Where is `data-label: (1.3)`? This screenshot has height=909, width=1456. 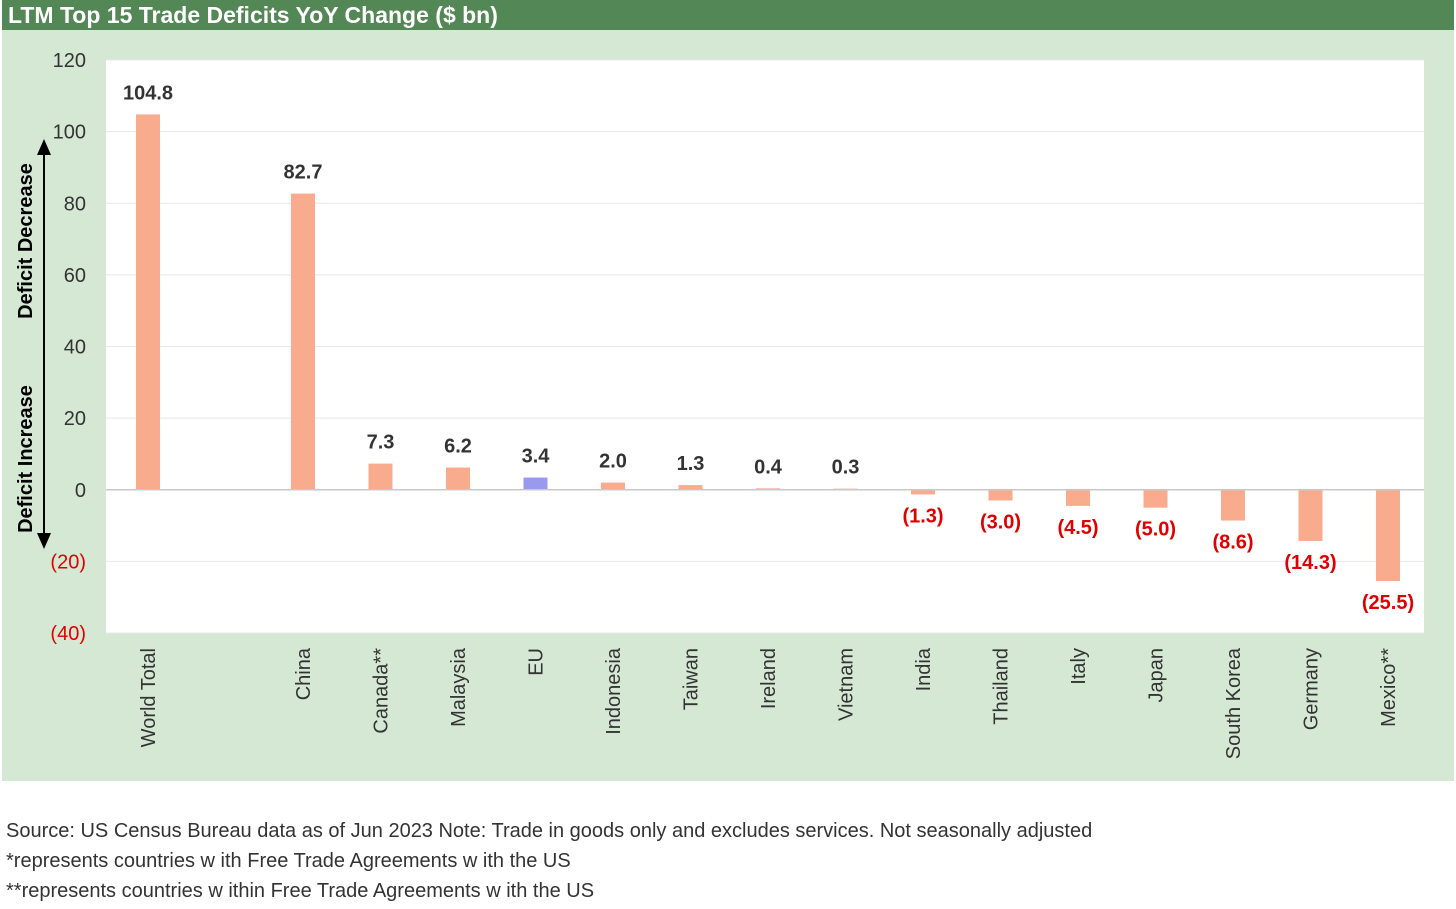
data-label: (1.3) is located at coordinates (922, 516).